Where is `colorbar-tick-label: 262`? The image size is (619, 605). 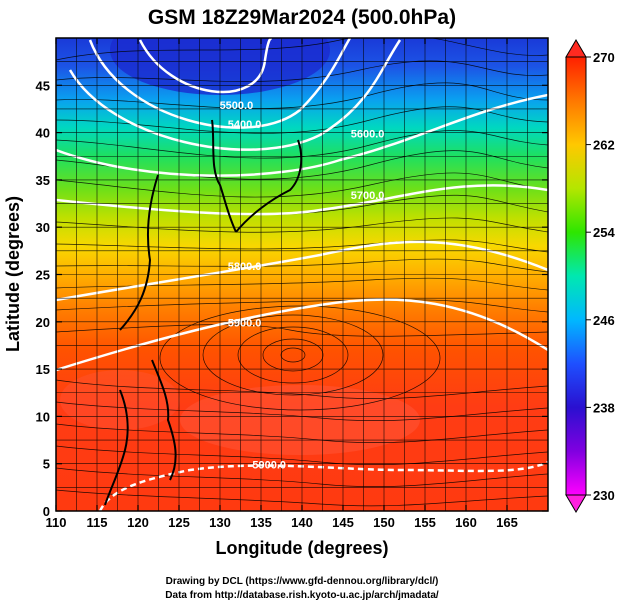 colorbar-tick-label: 262 is located at coordinates (604, 145).